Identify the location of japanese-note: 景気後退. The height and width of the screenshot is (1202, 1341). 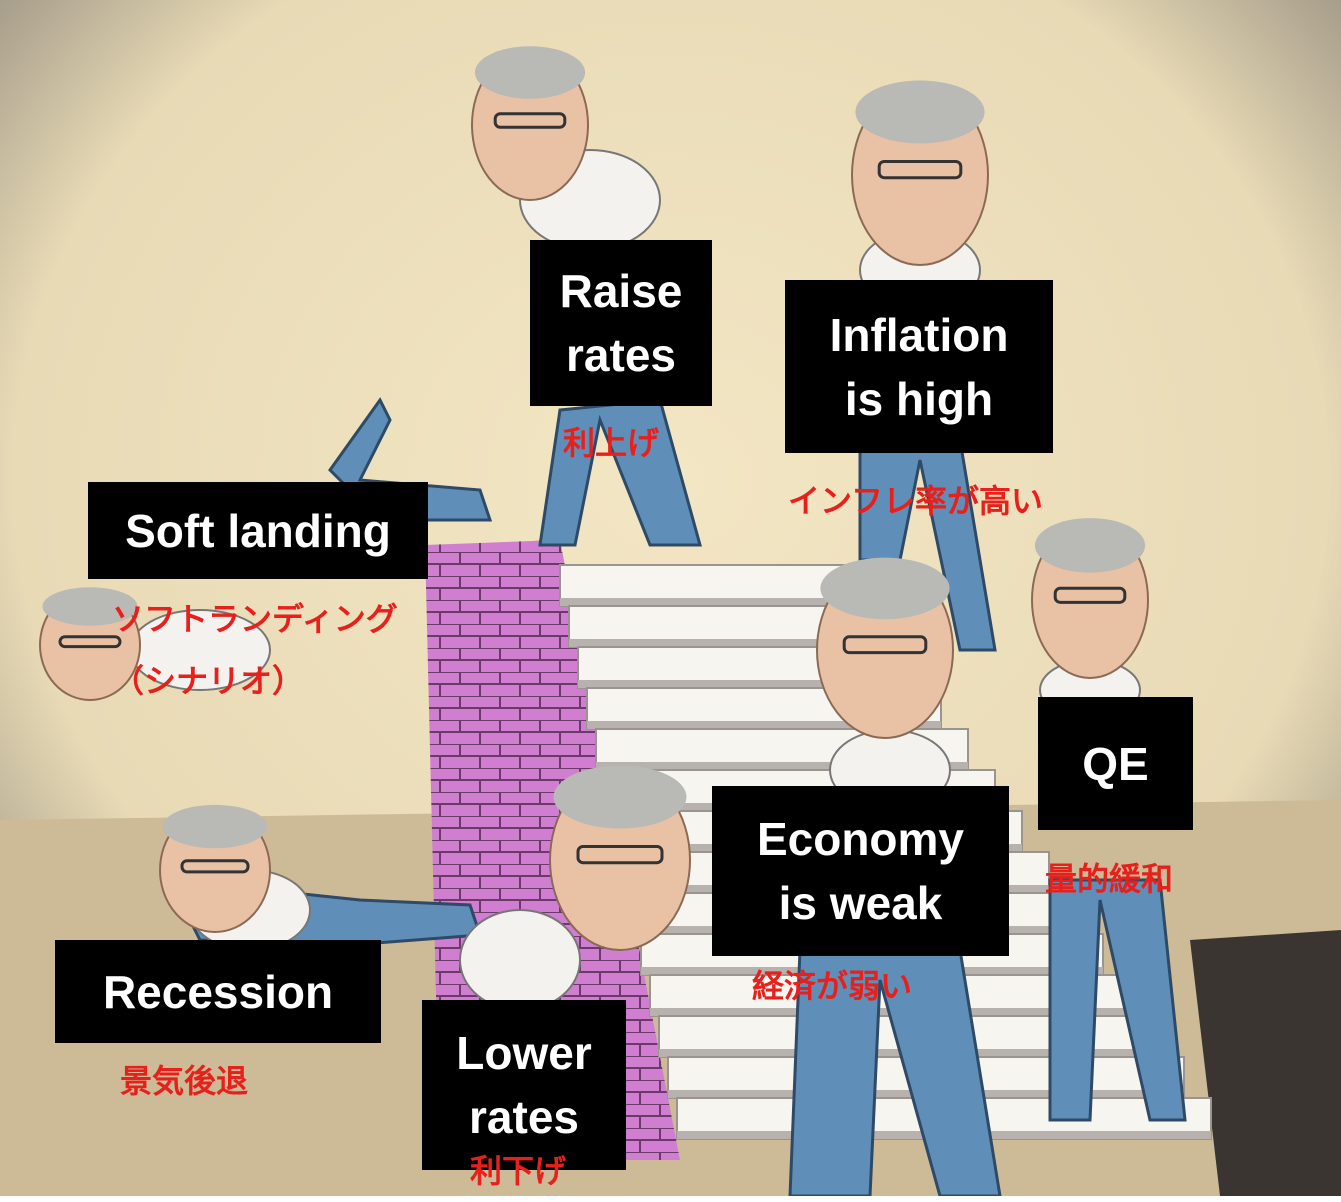
(184, 1081).